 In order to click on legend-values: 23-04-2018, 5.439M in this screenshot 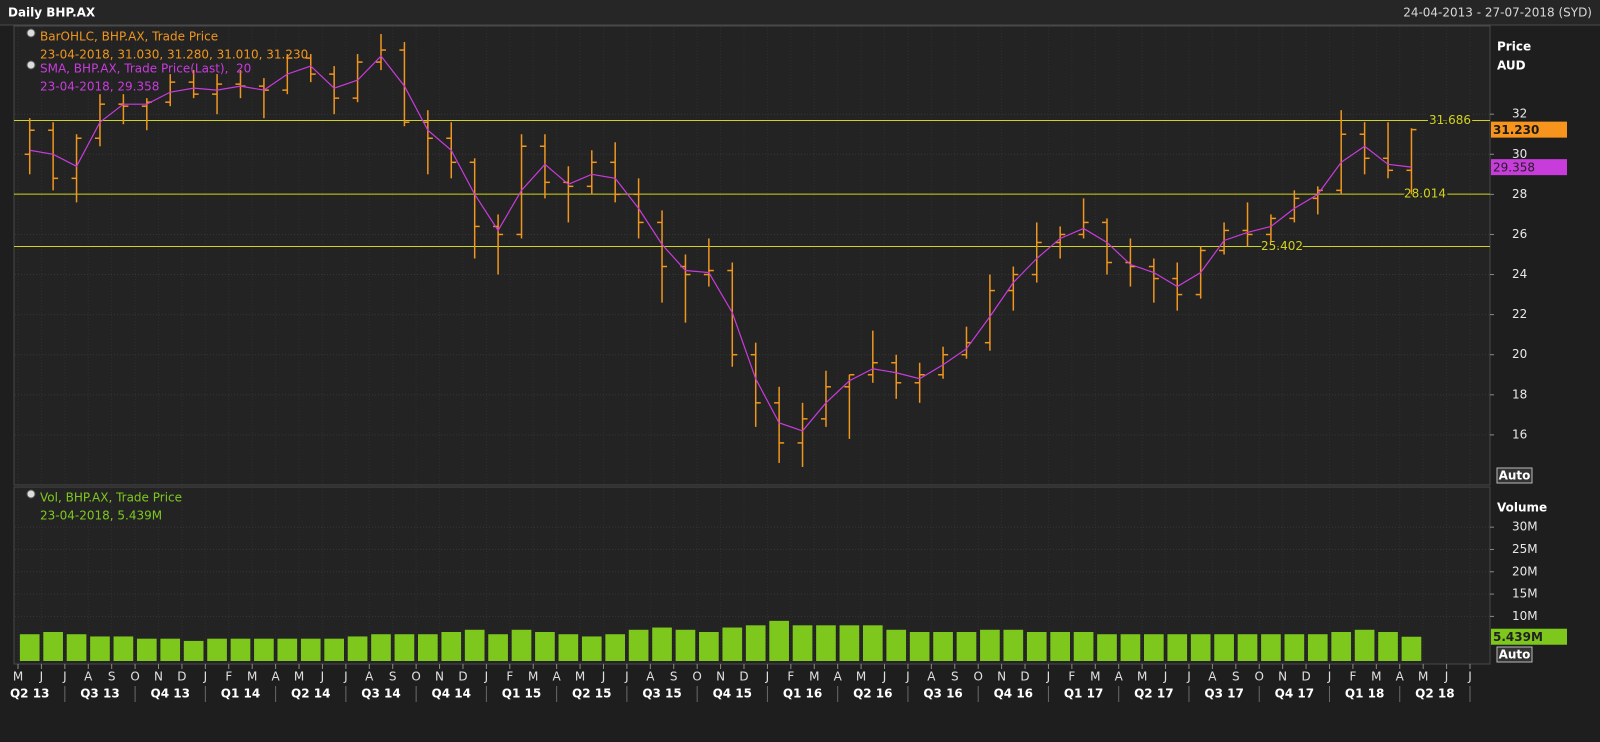, I will do `click(101, 516)`.